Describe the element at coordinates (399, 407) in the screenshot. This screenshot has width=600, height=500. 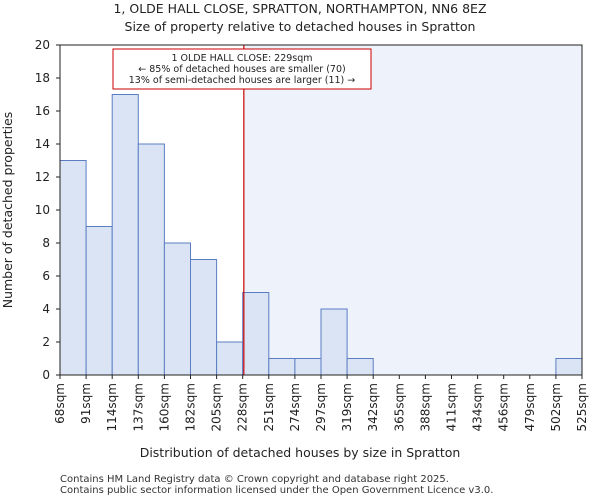
I see `x-tick-label: 365sqm` at that location.